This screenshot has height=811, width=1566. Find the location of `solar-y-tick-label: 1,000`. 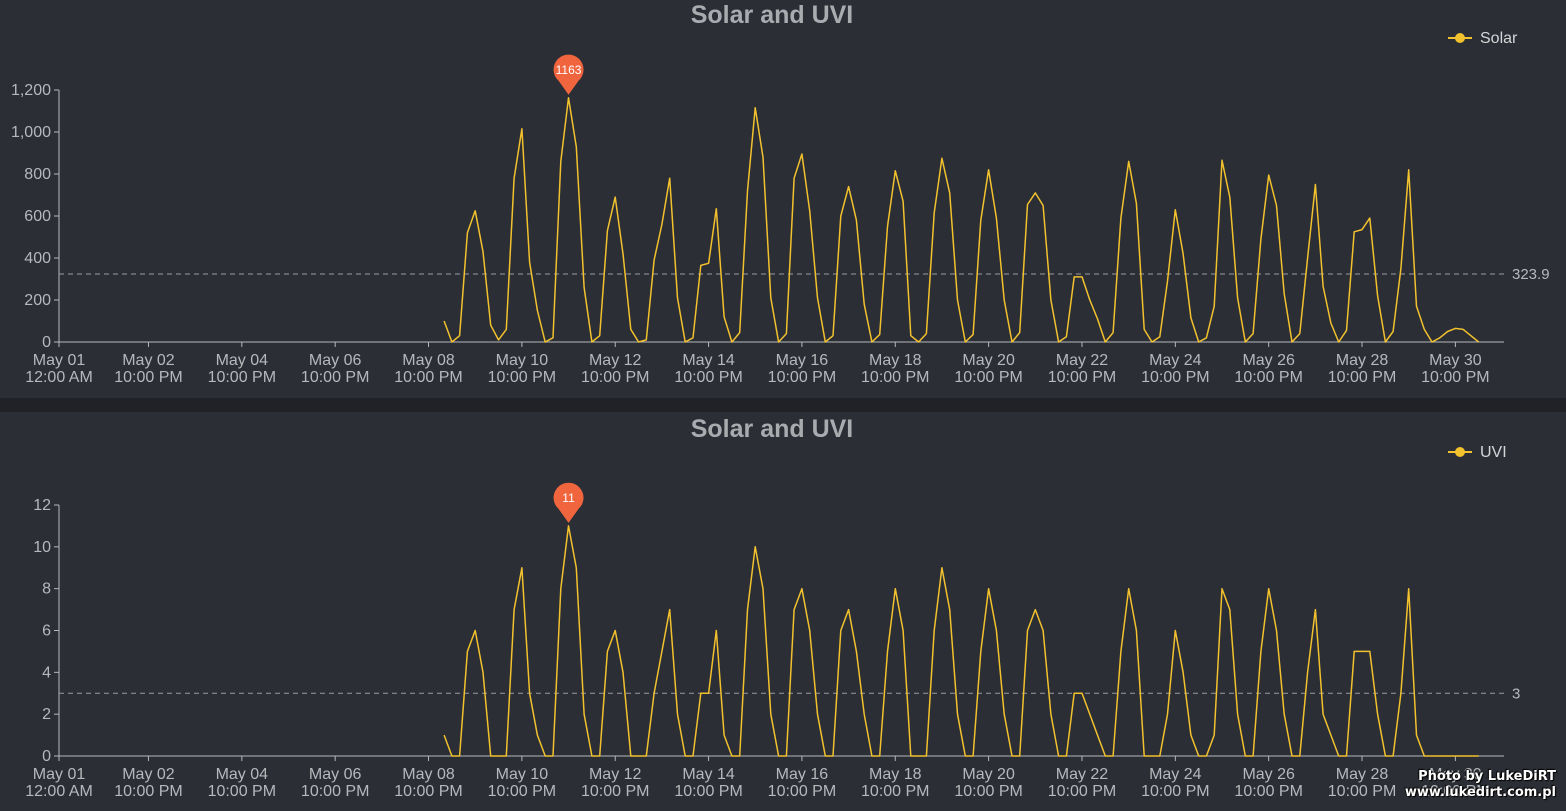

solar-y-tick-label: 1,000 is located at coordinates (31, 132).